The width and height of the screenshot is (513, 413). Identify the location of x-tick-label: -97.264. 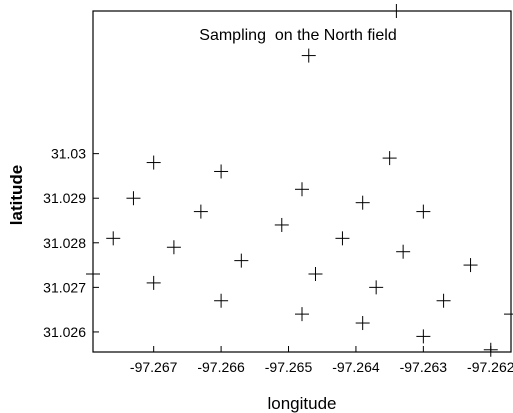
(356, 367).